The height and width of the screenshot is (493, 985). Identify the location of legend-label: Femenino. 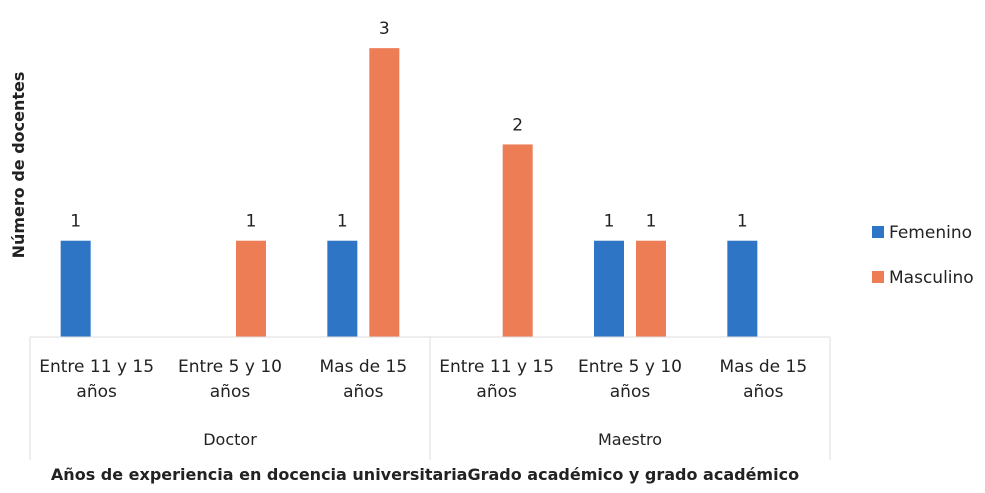
(930, 233).